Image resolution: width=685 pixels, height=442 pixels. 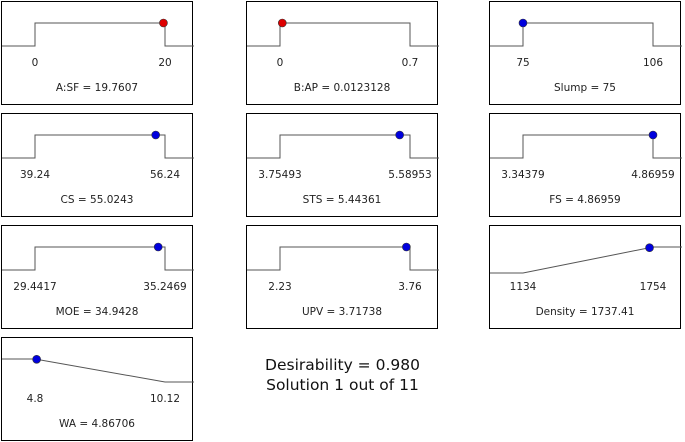 I want to click on factor-value-label: Density = 1737.41, so click(x=585, y=312).